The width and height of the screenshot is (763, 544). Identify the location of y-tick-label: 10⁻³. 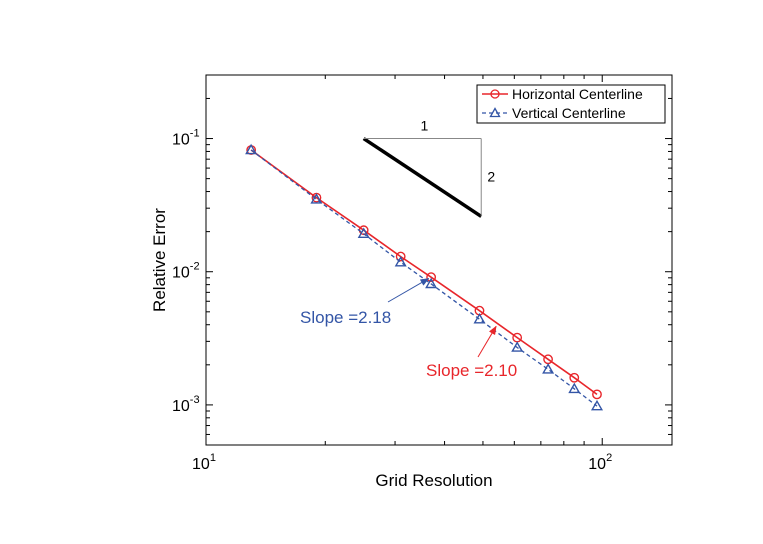
(186, 404).